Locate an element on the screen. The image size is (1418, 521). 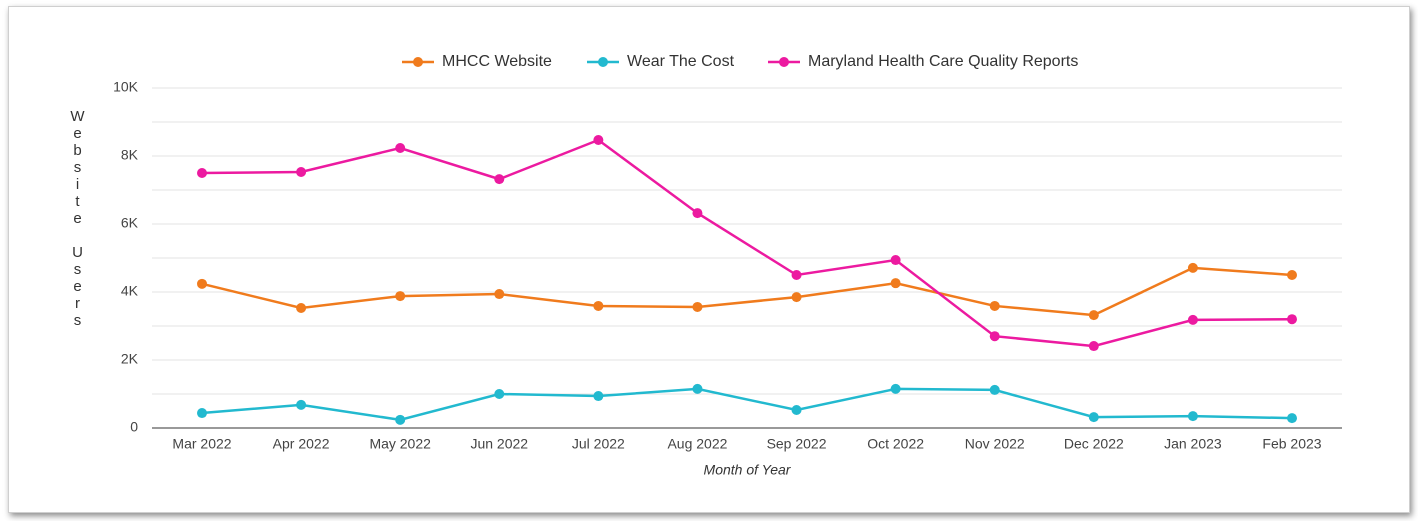
y-tick-label: 2K is located at coordinates (130, 359).